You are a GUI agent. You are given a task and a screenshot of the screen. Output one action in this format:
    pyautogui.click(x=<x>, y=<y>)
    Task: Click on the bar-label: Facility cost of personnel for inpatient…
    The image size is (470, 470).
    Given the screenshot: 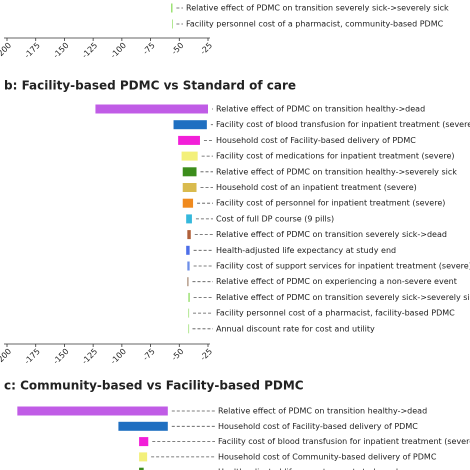 What is the action you would take?
    pyautogui.click(x=330, y=203)
    